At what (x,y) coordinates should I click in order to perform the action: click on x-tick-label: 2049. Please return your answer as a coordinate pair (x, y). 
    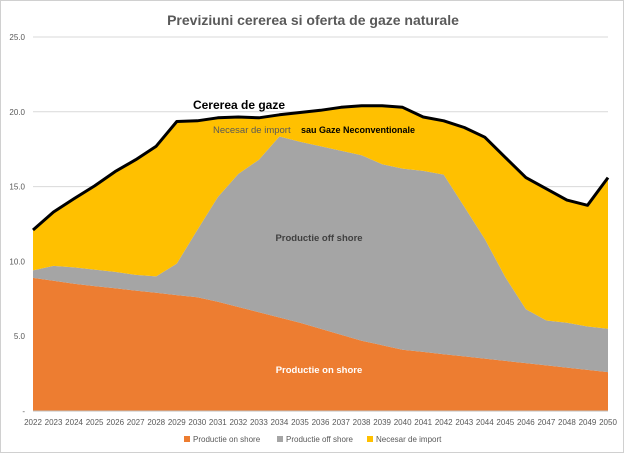
    Looking at the image, I should click on (588, 422).